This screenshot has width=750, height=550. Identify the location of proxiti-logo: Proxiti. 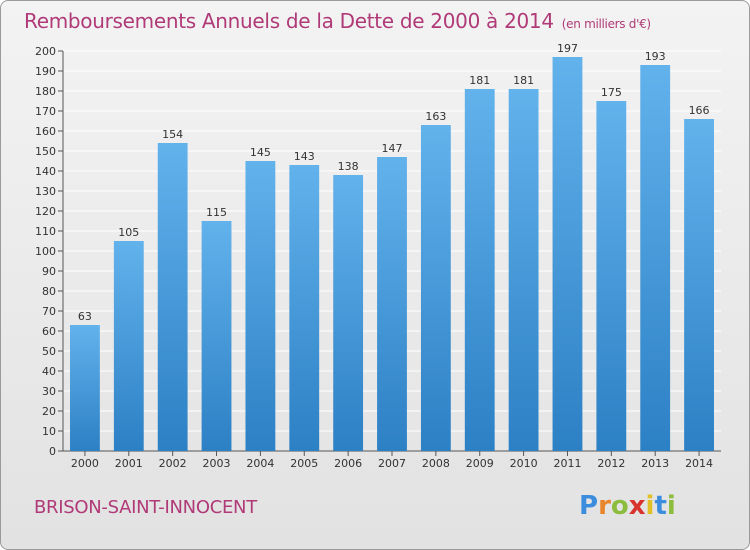
(627, 506).